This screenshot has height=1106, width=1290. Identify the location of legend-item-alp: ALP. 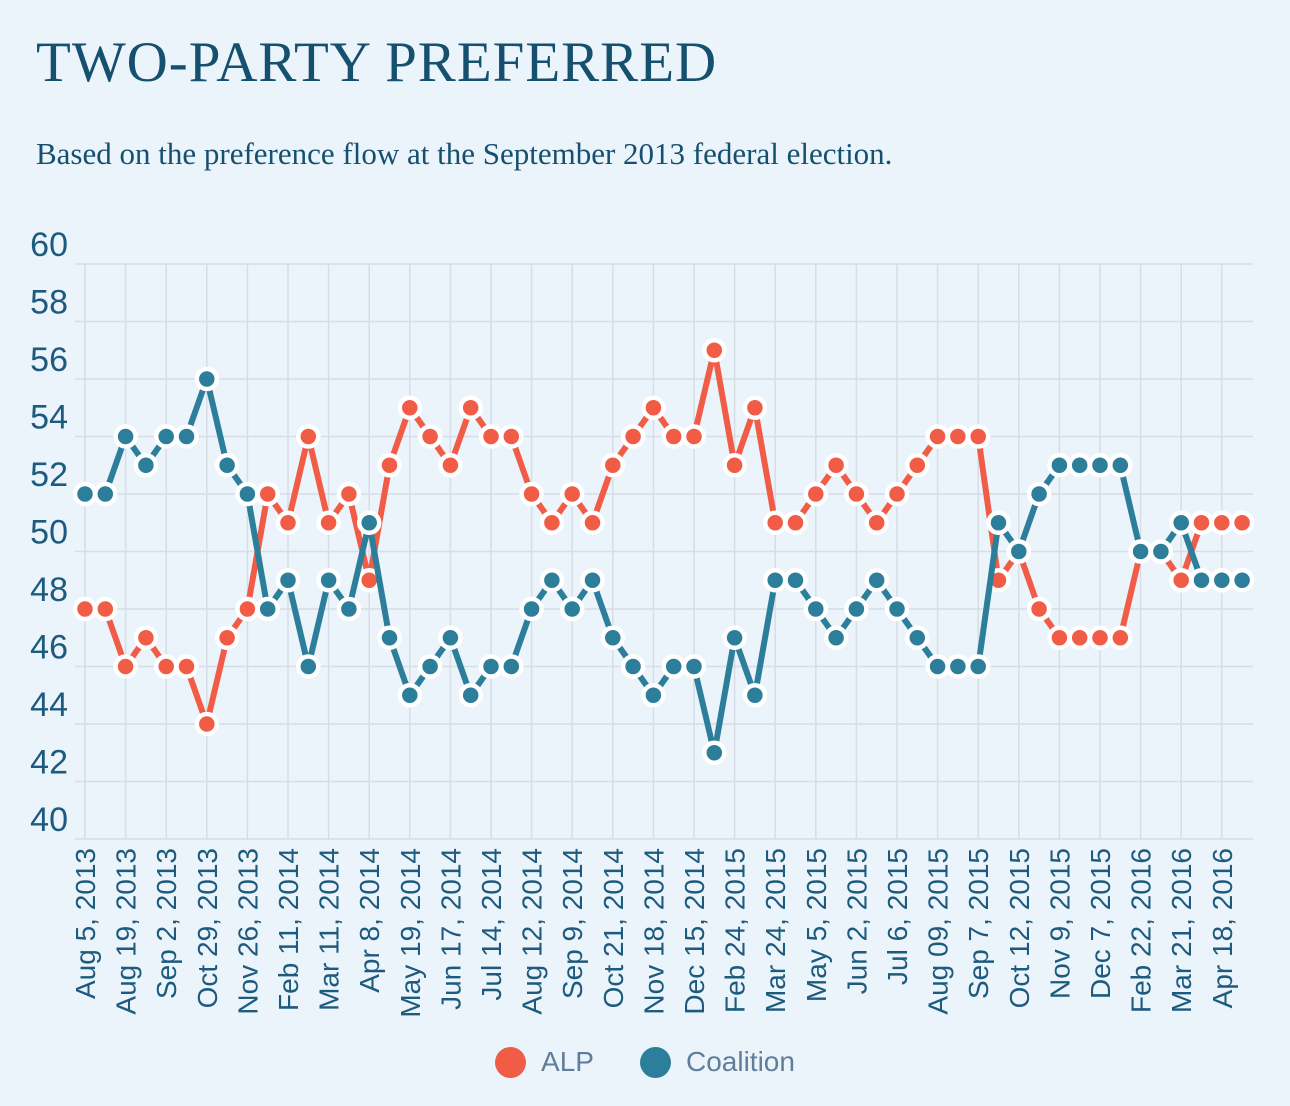
(544, 1062).